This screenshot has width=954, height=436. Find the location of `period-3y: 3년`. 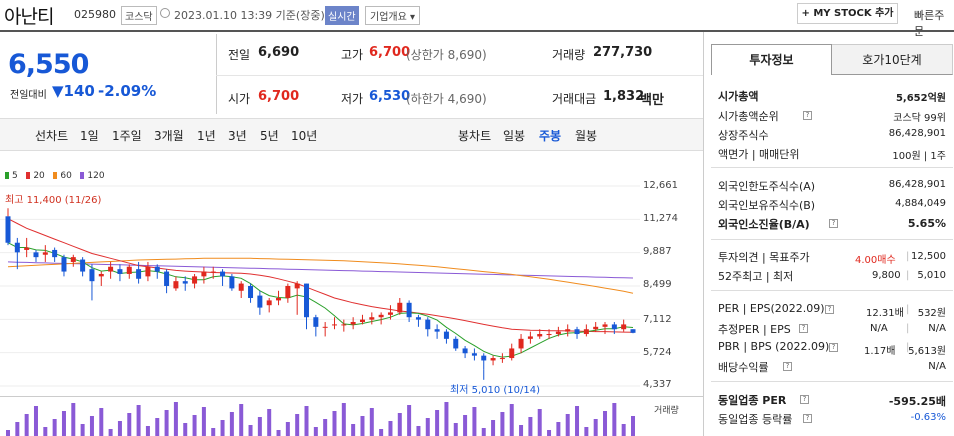

period-3y: 3년 is located at coordinates (237, 136).